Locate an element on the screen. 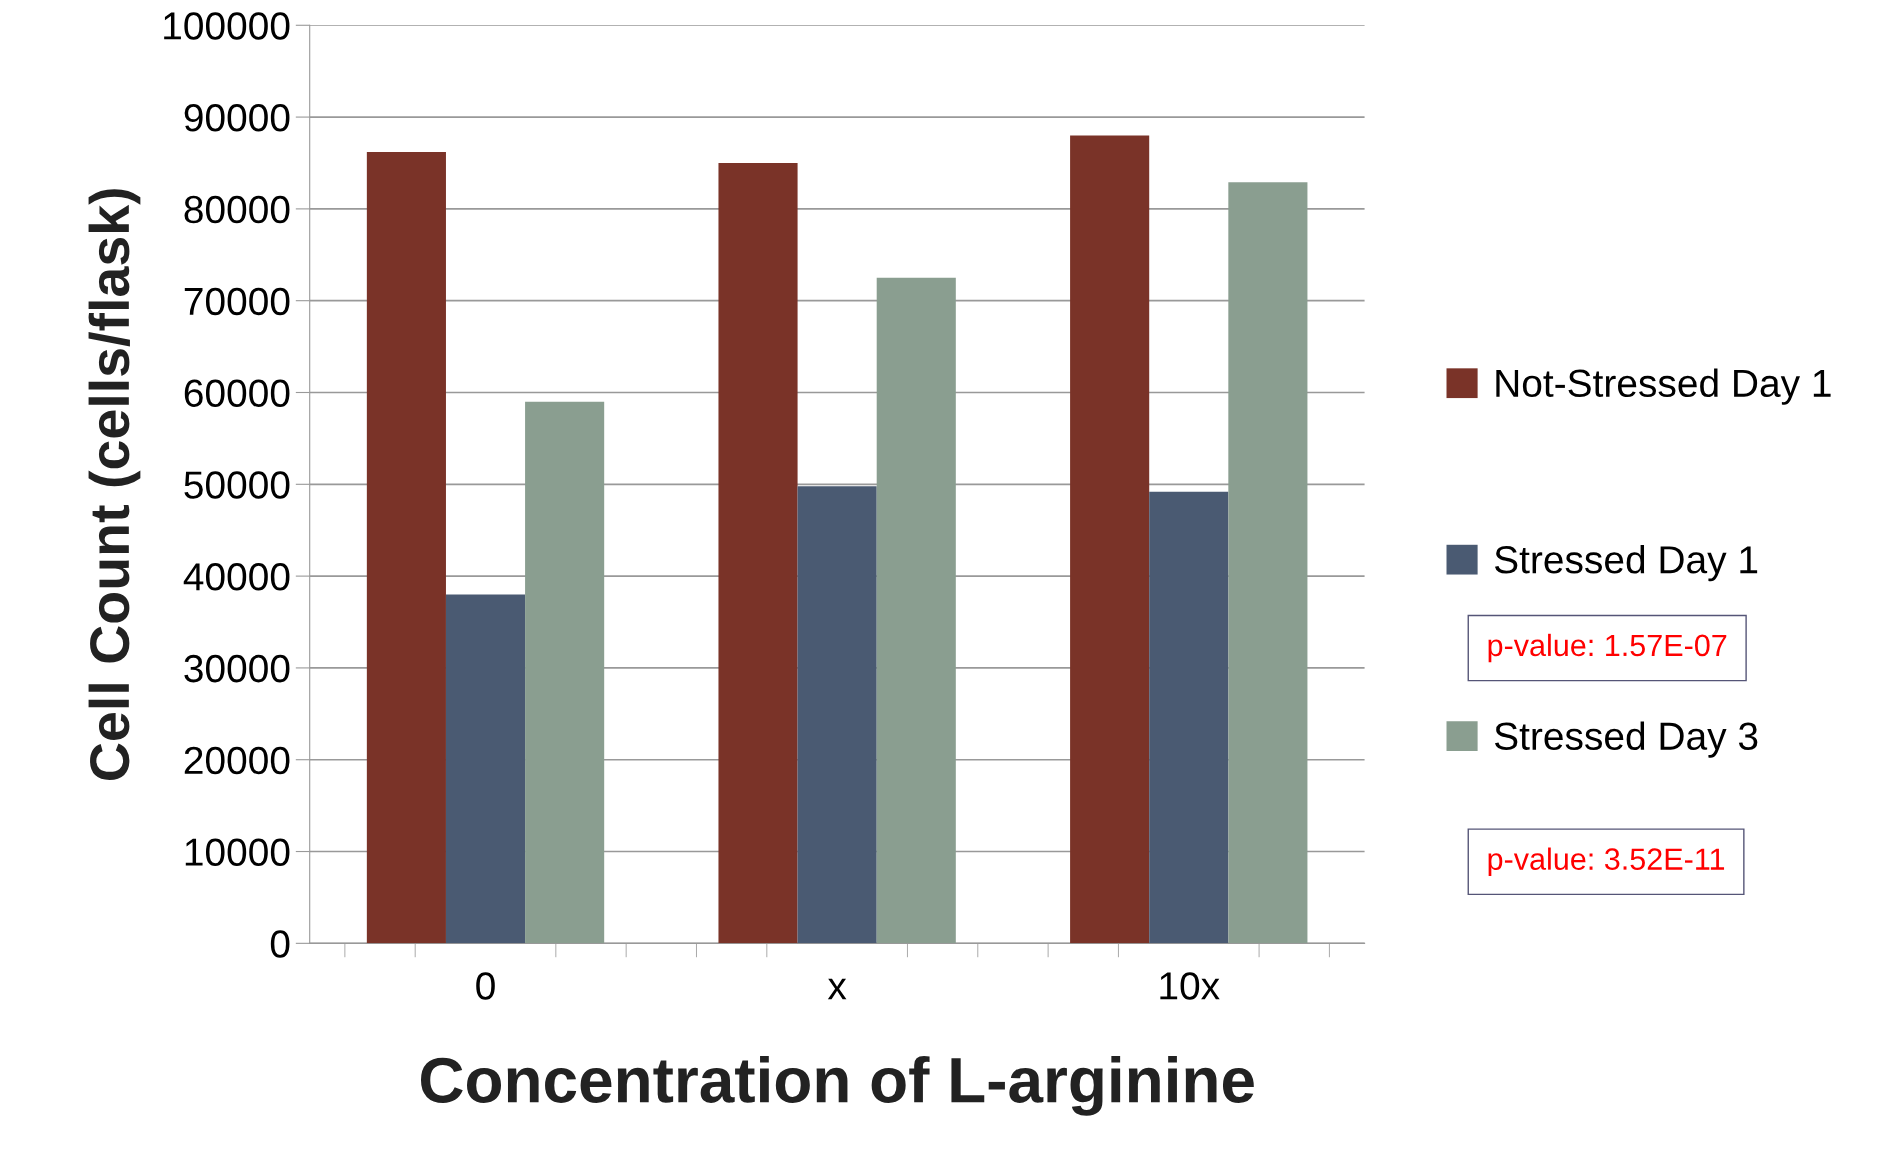  y-tick-label: 20000 is located at coordinates (237, 760).